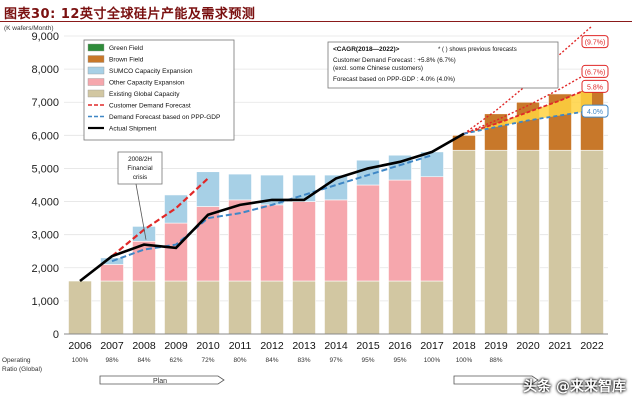 The width and height of the screenshot is (632, 404). What do you see at coordinates (560, 346) in the screenshot?
I see `x-tick-label: 2021` at bounding box center [560, 346].